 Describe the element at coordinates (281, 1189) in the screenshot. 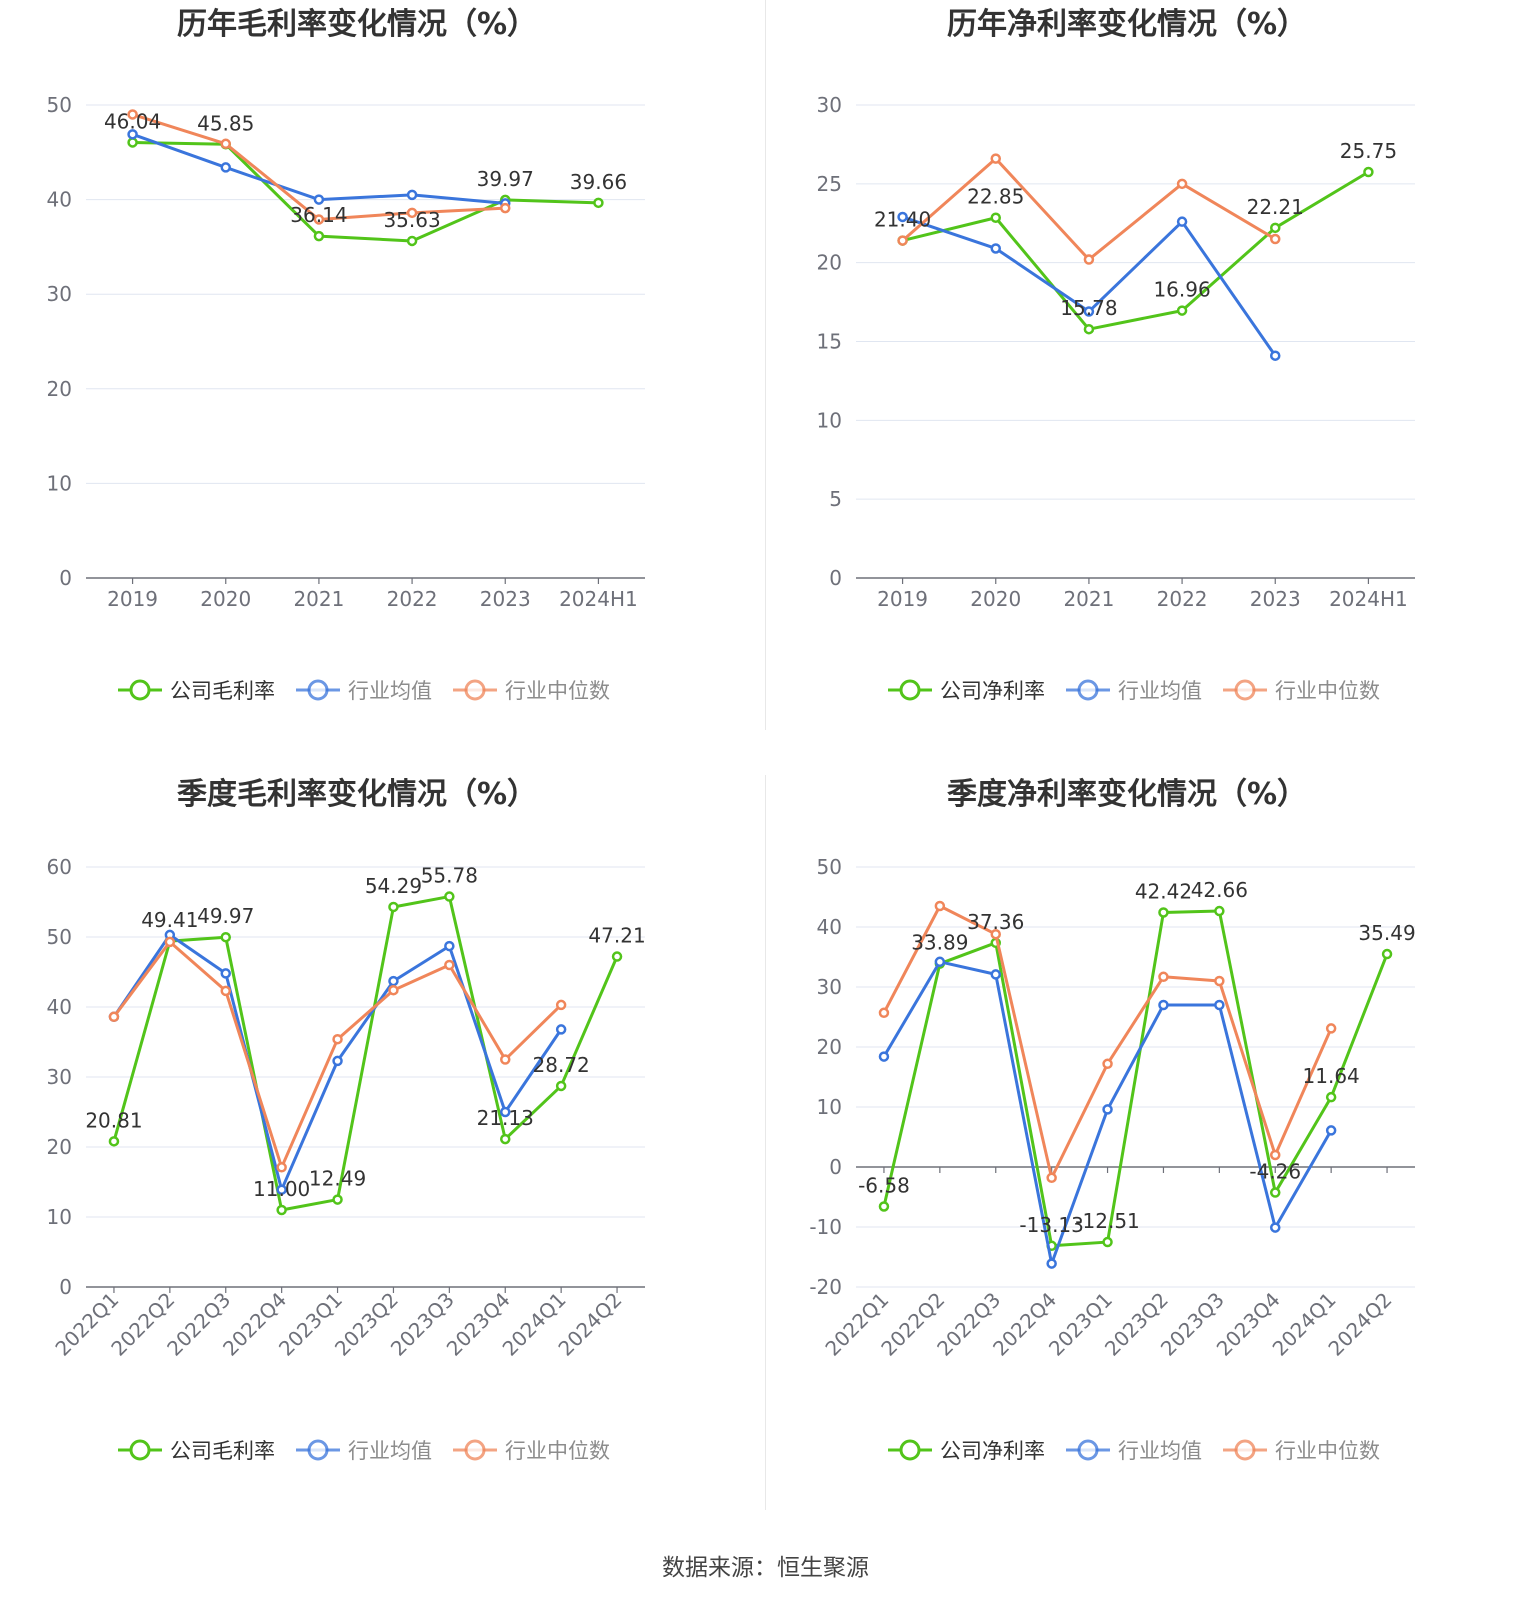

I see `data-label: 11.00` at that location.